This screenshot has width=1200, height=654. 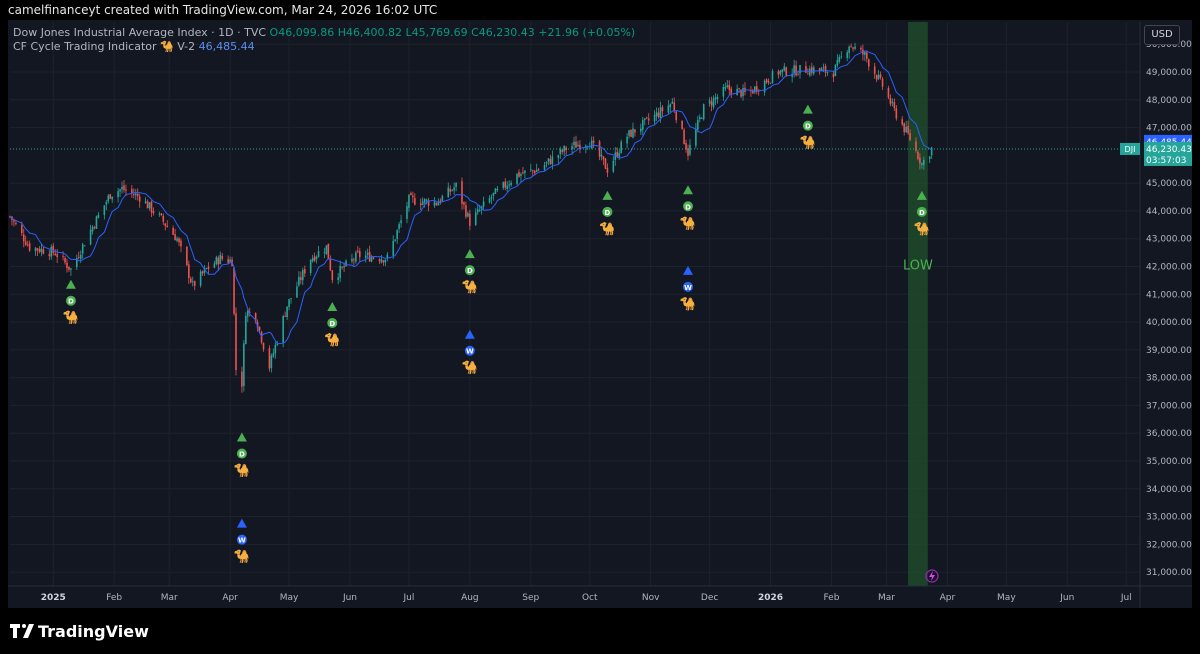 What do you see at coordinates (1166, 161) in the screenshot?
I see `bar-countdown: 03:57:03` at bounding box center [1166, 161].